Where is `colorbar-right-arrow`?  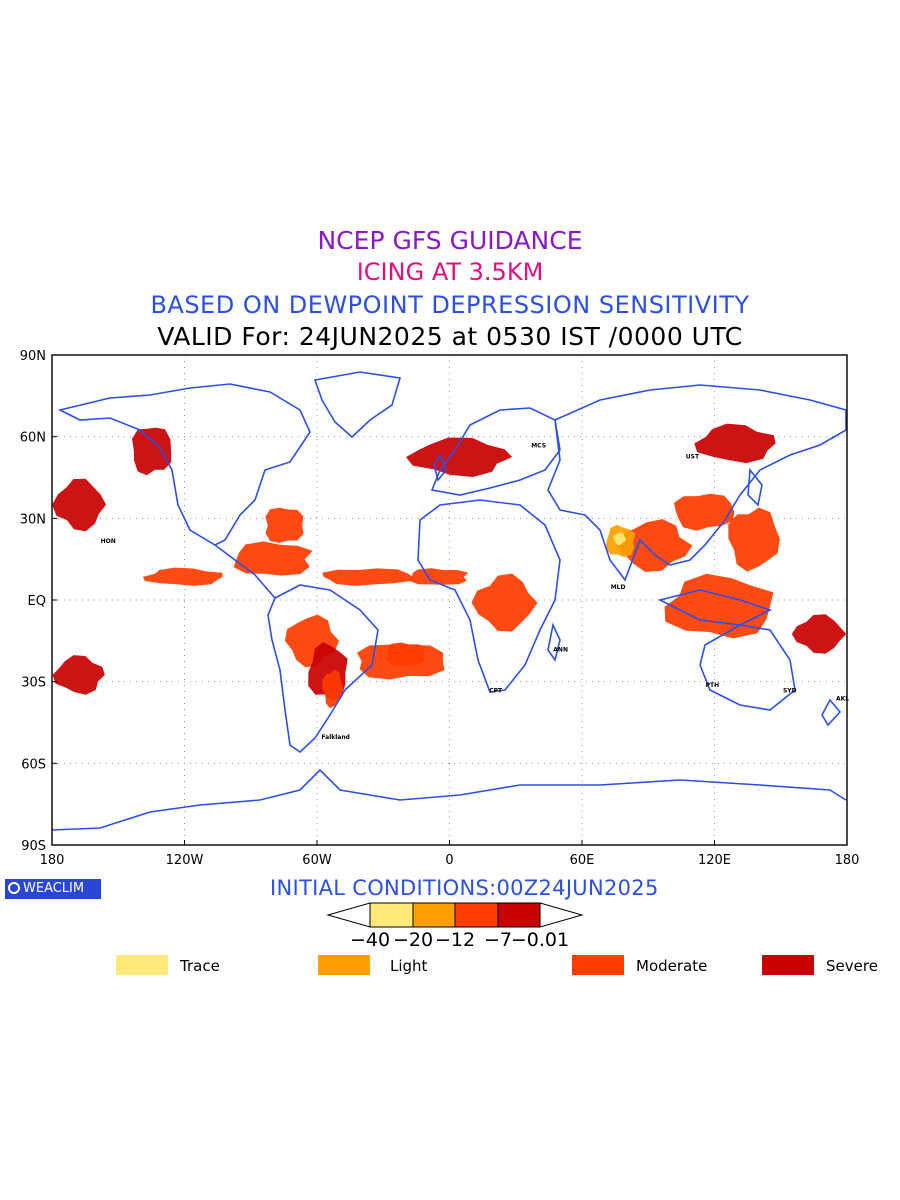 colorbar-right-arrow is located at coordinates (561, 915).